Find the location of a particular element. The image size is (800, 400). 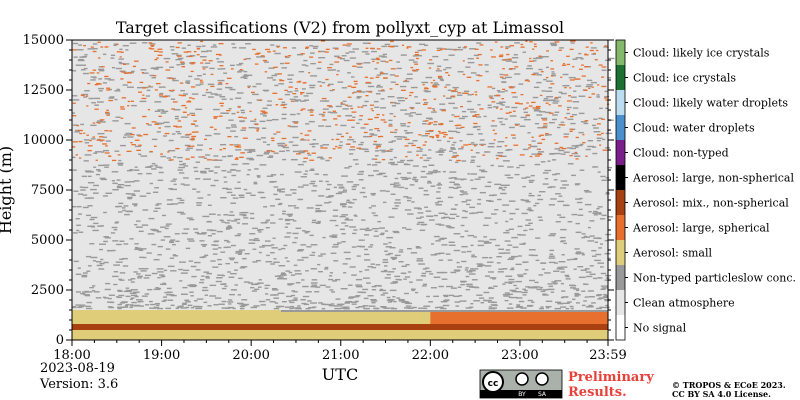

legend-swatch is located at coordinates (620, 177).